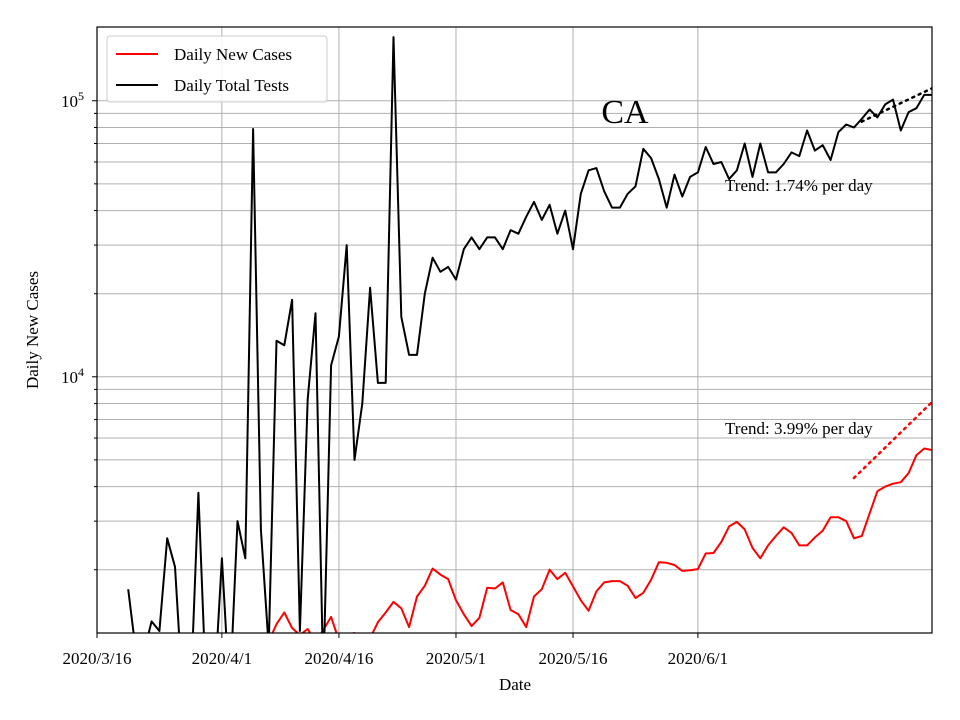  What do you see at coordinates (799, 428) in the screenshot?
I see `trend-label-cases: Trend: 3.99% per day` at bounding box center [799, 428].